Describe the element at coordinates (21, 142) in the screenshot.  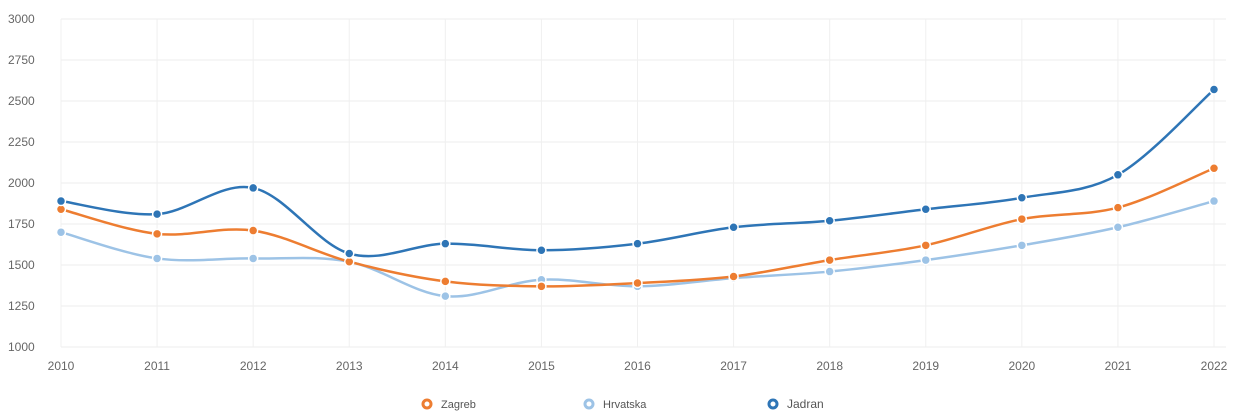
I see `y-tick-label: 2250` at that location.